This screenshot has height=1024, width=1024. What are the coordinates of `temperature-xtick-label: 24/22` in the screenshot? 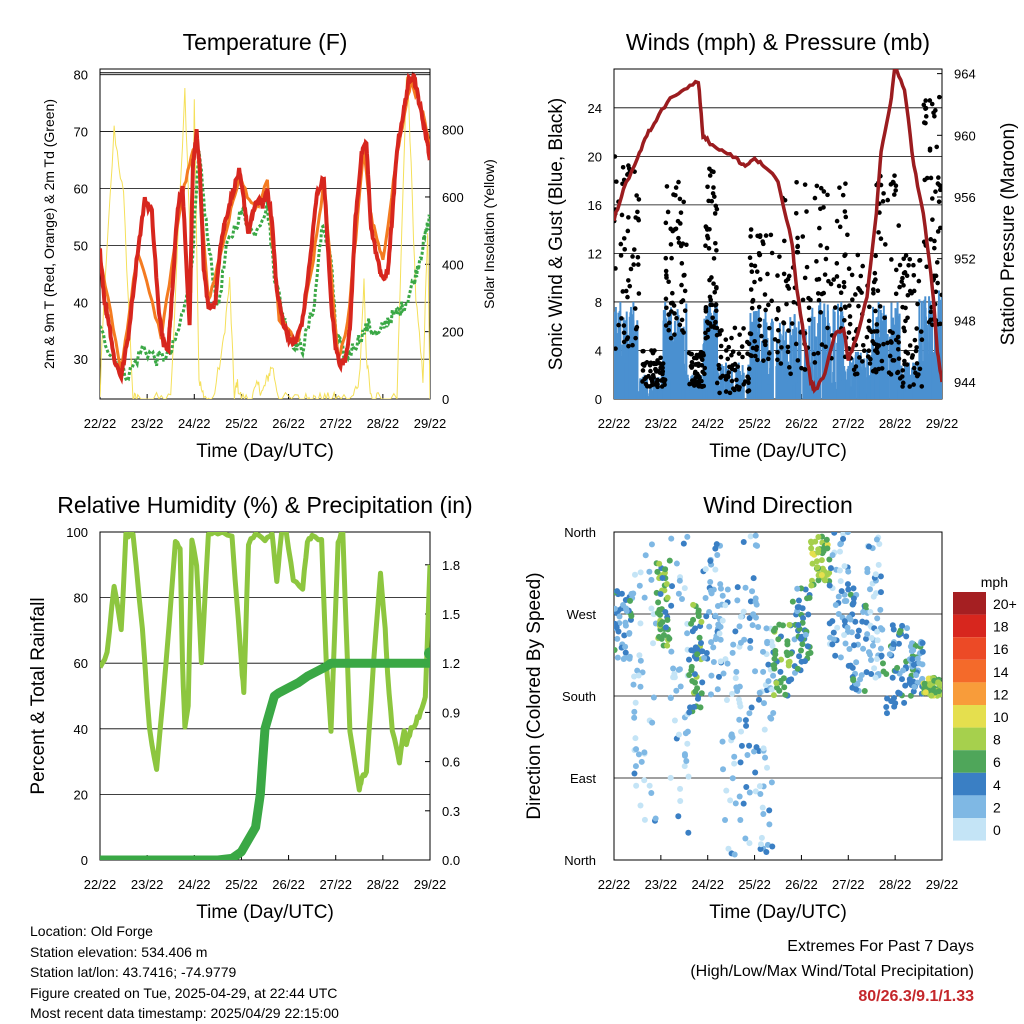 It's located at (194, 423).